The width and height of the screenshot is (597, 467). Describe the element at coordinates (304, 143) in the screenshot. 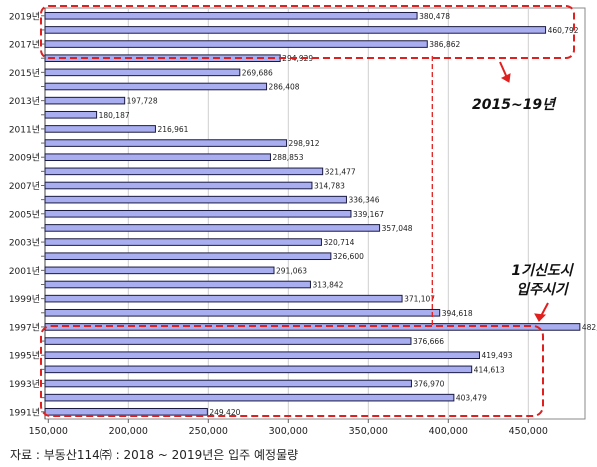

I see `data-label: 298,912` at that location.